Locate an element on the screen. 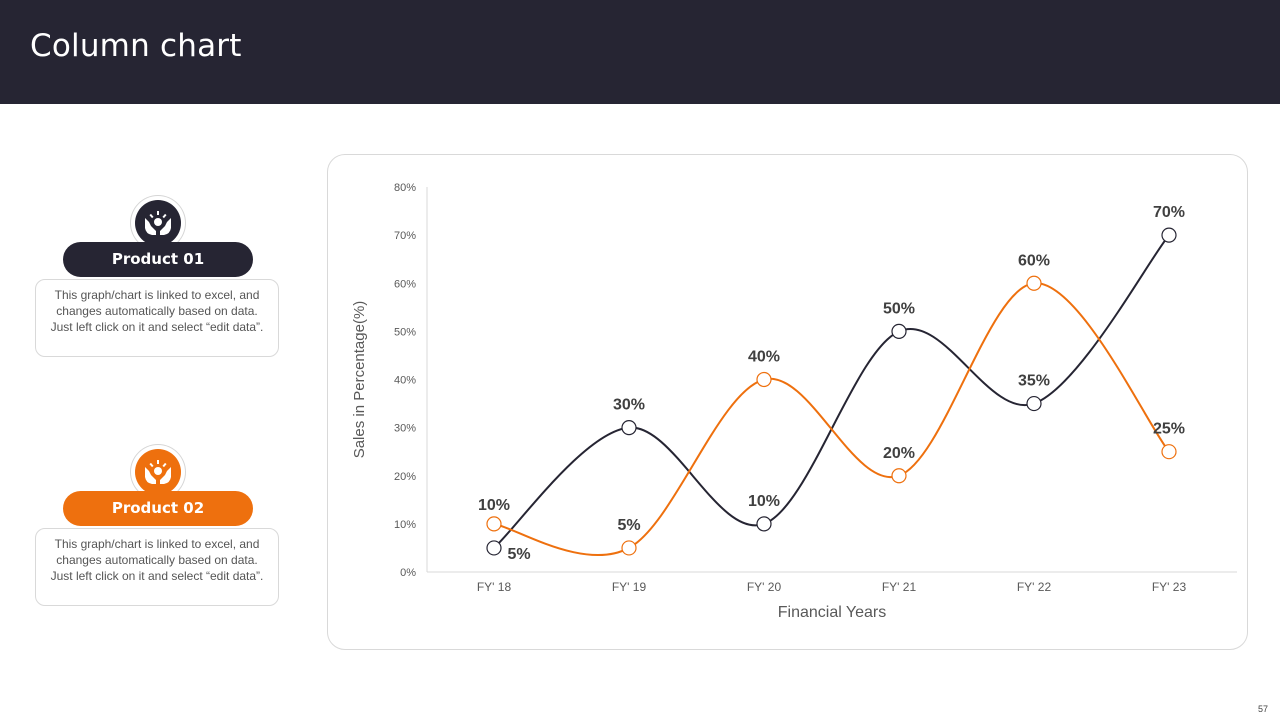 The height and width of the screenshot is (720, 1280). y-tick-label: 70% is located at coordinates (405, 236).